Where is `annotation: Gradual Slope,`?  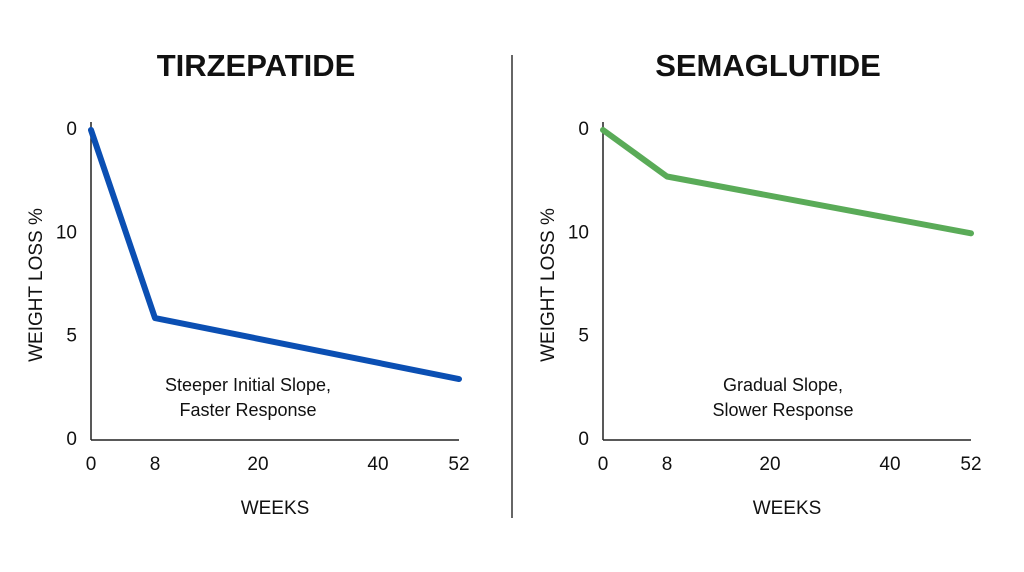 annotation: Gradual Slope, is located at coordinates (783, 385).